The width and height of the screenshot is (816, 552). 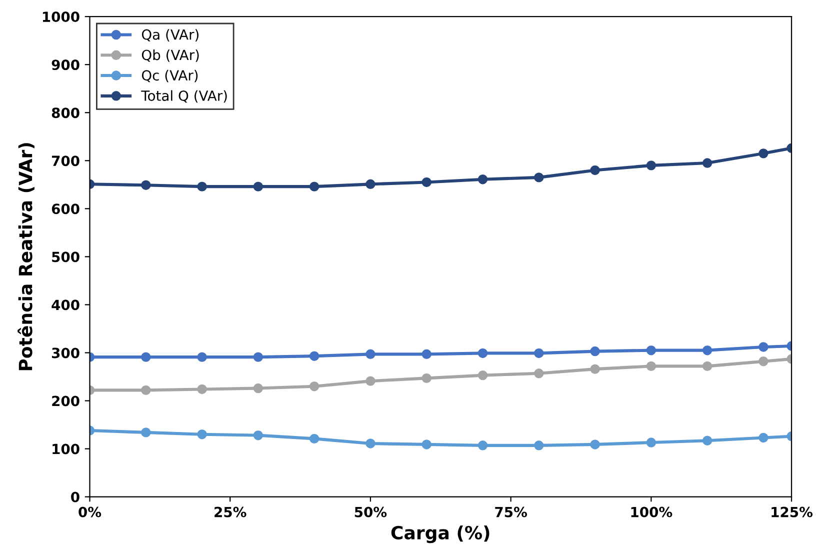 I want to click on y-tick-label: 100, so click(x=66, y=449).